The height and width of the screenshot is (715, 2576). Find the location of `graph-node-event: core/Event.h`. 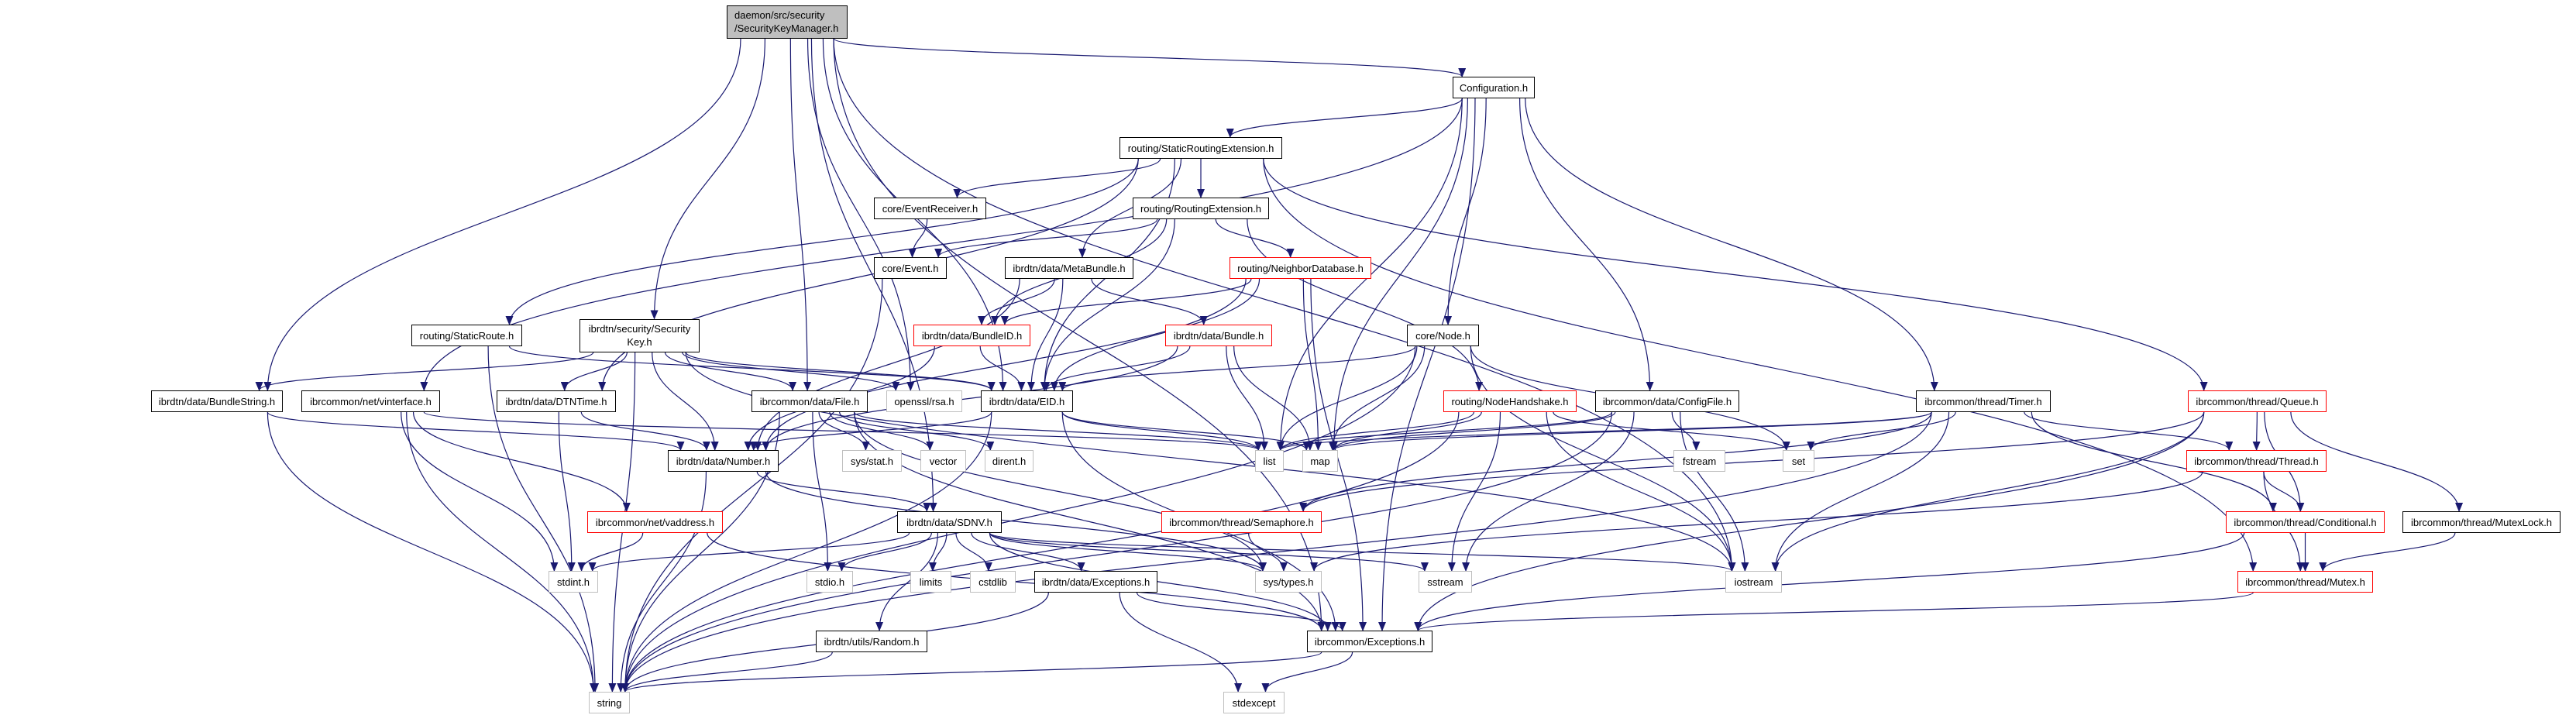

graph-node-event: core/Event.h is located at coordinates (910, 268).